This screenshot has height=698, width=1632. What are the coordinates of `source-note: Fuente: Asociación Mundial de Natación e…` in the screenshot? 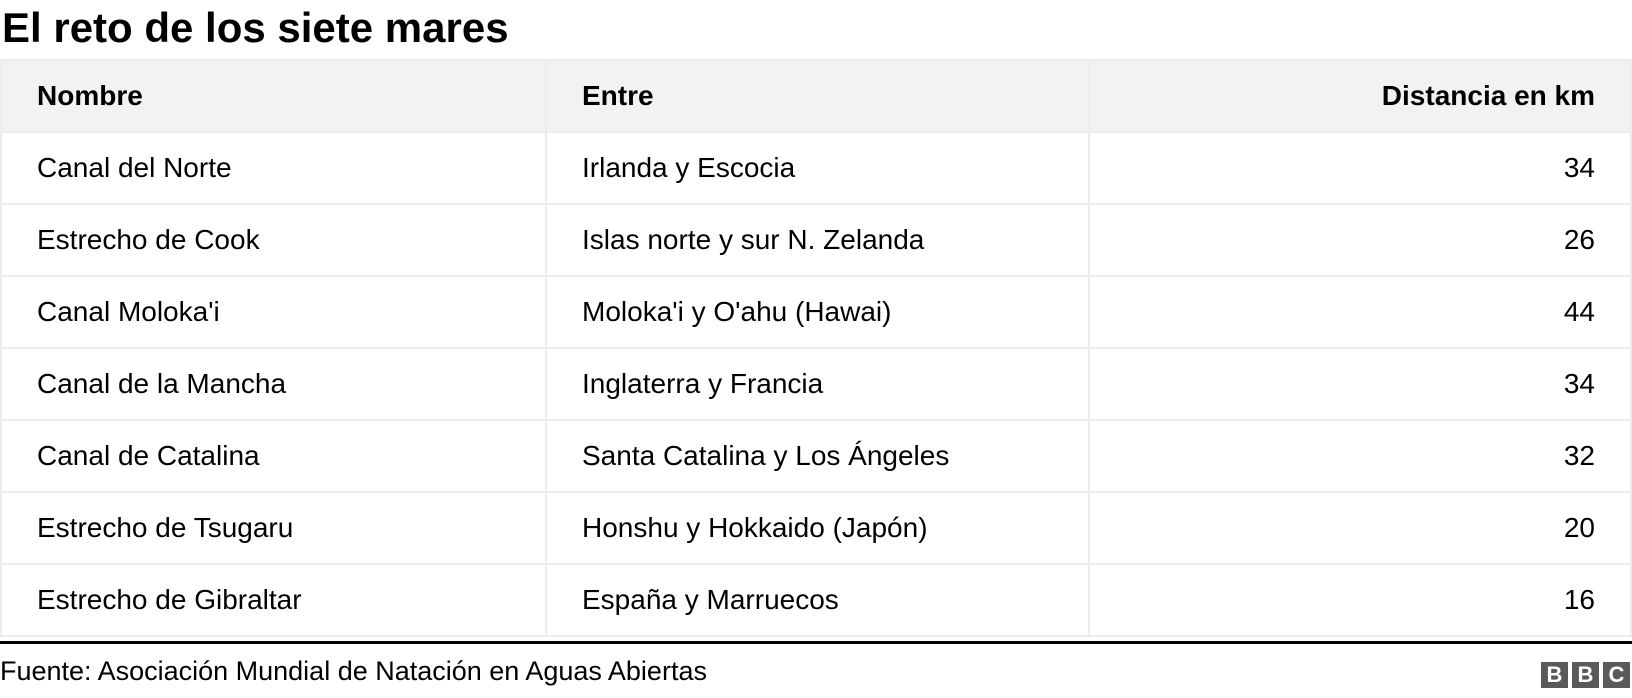 It's located at (353, 671).